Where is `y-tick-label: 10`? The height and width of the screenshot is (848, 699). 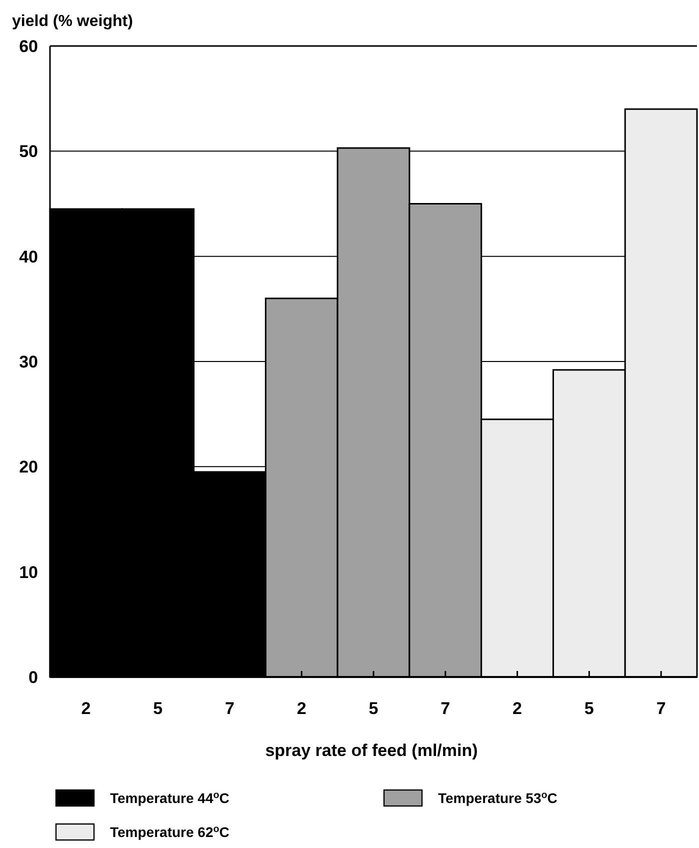
y-tick-label: 10 is located at coordinates (28, 572).